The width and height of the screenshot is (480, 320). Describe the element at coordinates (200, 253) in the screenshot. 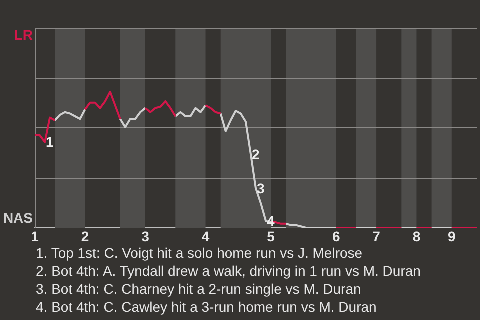

I see `text: 1. Top 1st: C. Voigt hit a solo home run vs J. Melrose` at that location.